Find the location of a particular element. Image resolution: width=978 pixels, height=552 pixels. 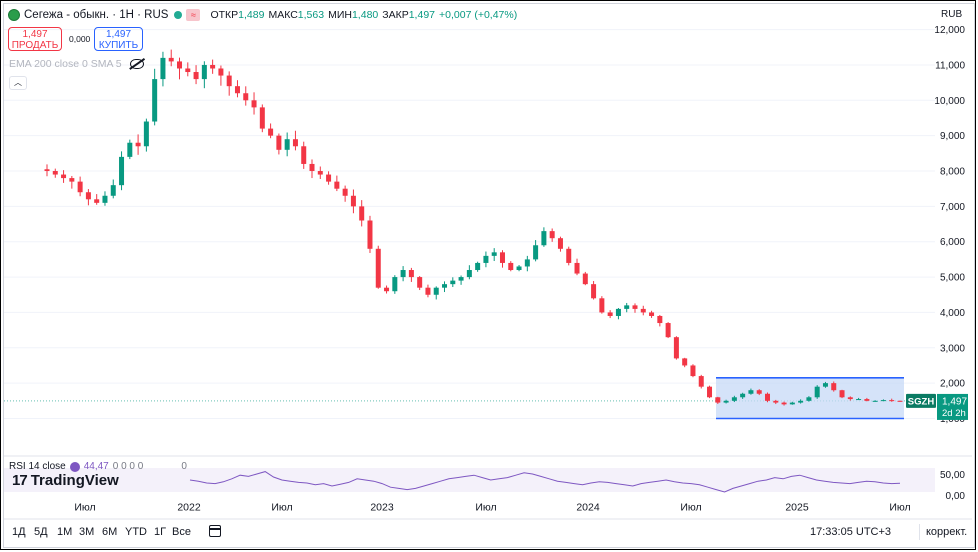

time-tick-label: 2024 is located at coordinates (588, 508).